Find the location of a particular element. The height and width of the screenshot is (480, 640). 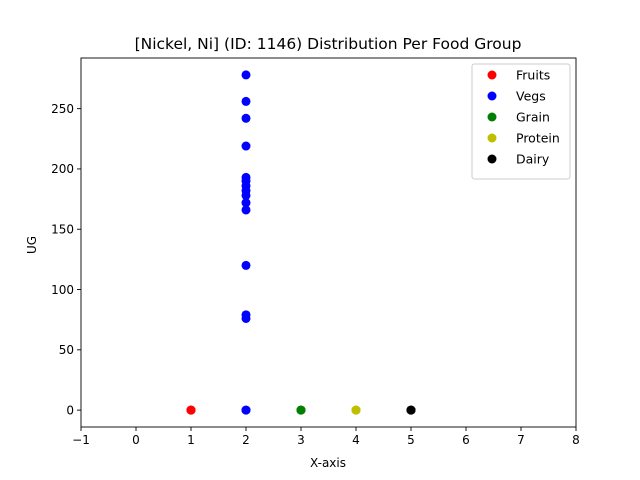

legend-label-protein: Protein is located at coordinates (538, 137).